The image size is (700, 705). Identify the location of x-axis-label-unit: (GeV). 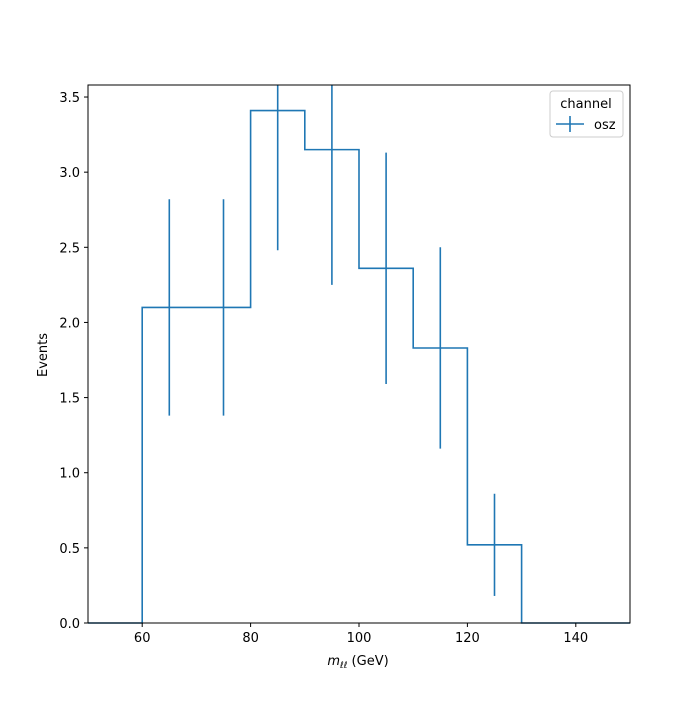
(367, 661).